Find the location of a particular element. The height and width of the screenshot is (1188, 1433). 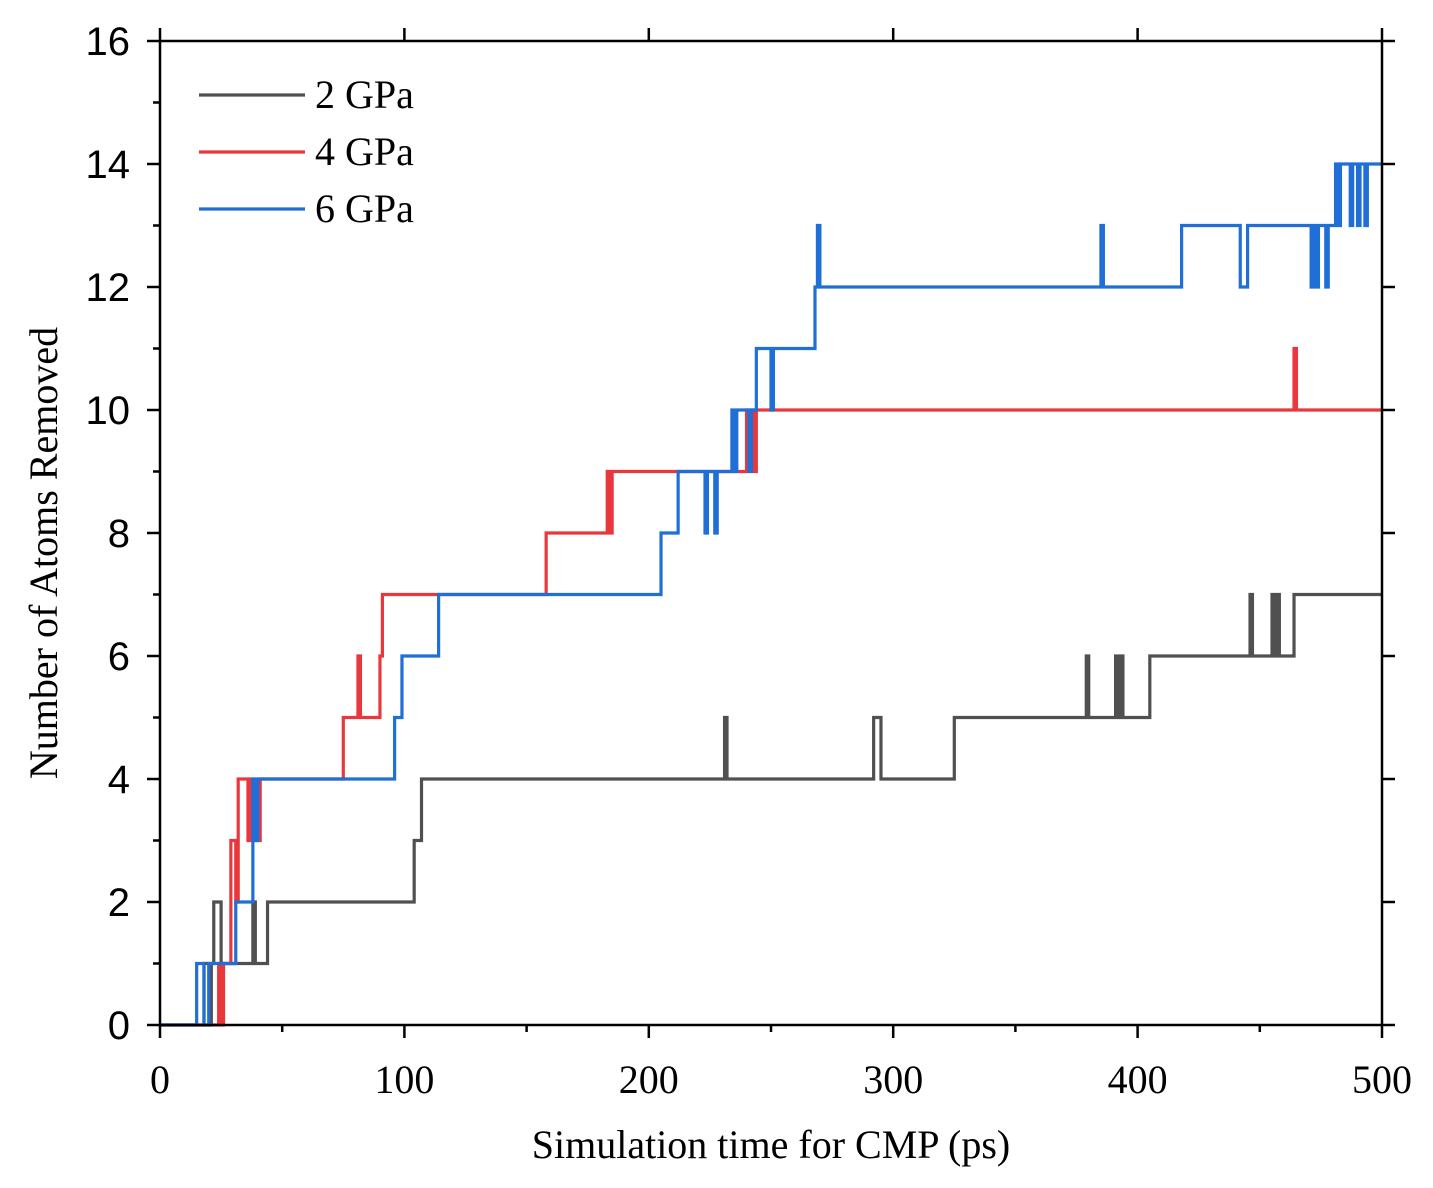

legend: 2 GPa 4 GPa 6 GPa is located at coordinates (306, 151).